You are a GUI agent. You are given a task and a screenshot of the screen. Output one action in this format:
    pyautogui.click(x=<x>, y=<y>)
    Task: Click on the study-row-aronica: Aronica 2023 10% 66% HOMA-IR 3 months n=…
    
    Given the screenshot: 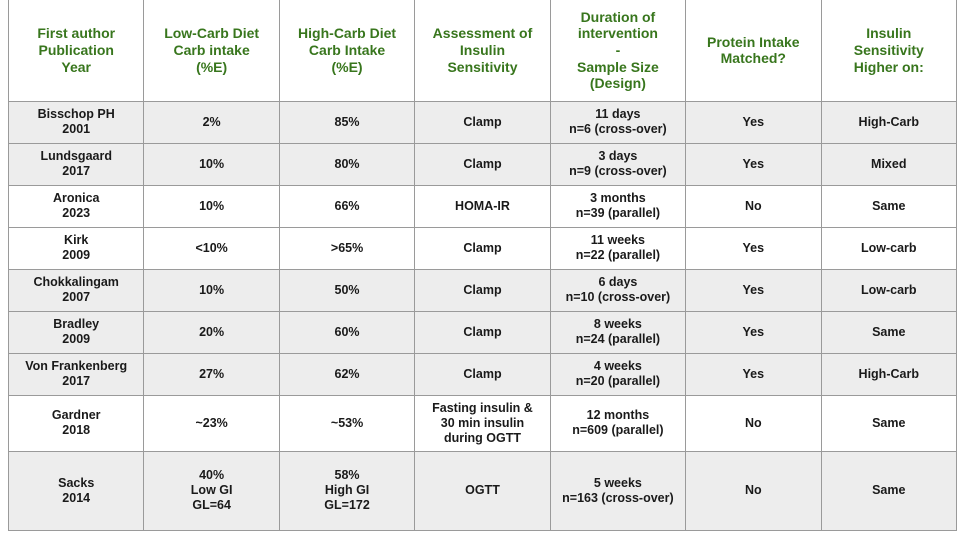 What is the action you would take?
    pyautogui.click(x=482, y=206)
    